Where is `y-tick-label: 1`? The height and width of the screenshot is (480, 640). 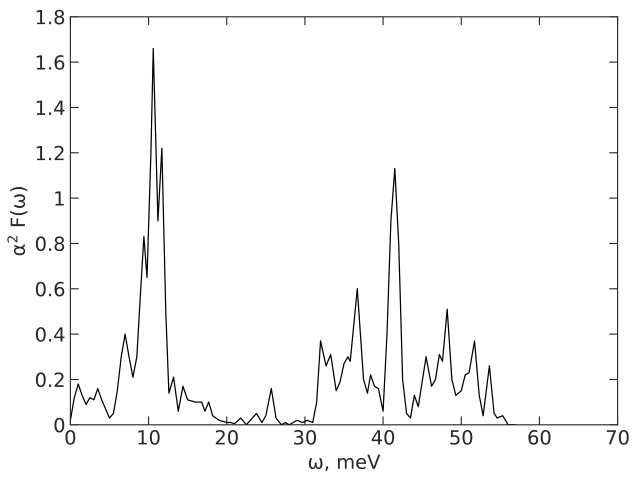
y-tick-label: 1 is located at coordinates (59, 198).